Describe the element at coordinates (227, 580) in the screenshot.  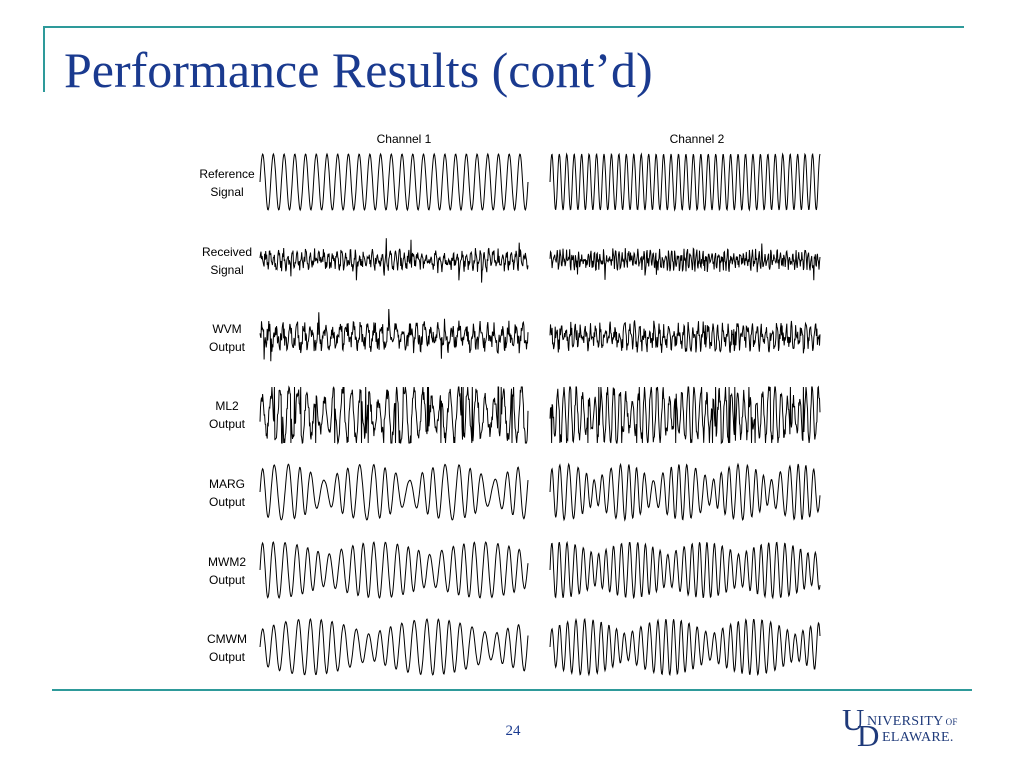
I see `row-label-mwm2-line2: Output` at that location.